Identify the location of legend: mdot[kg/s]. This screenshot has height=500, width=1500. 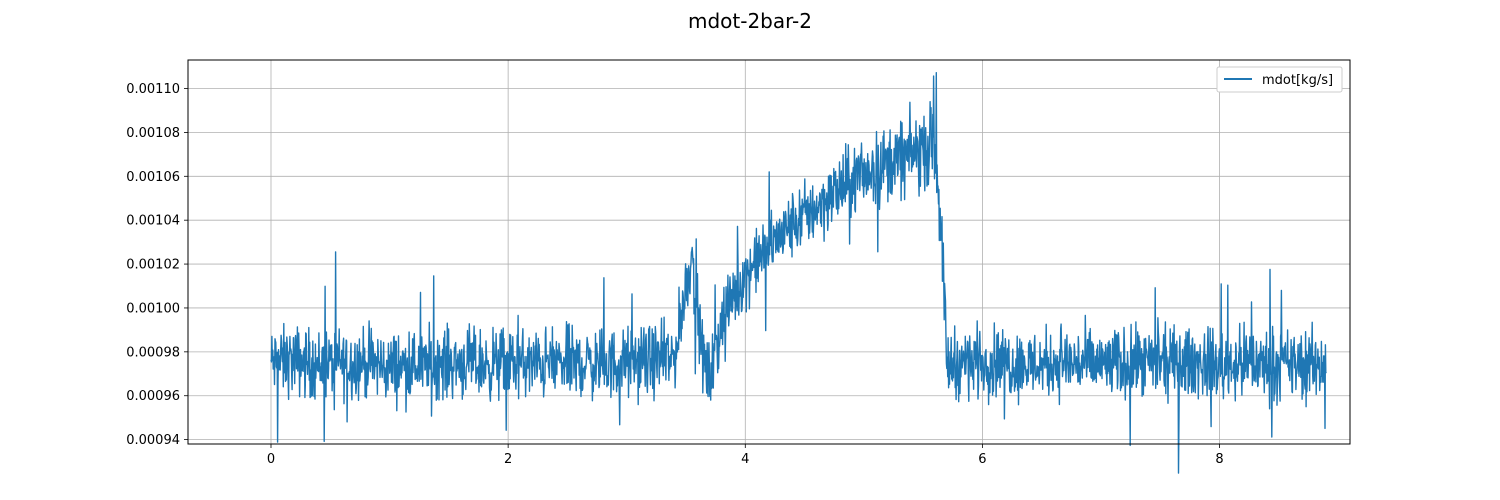
(1279, 79).